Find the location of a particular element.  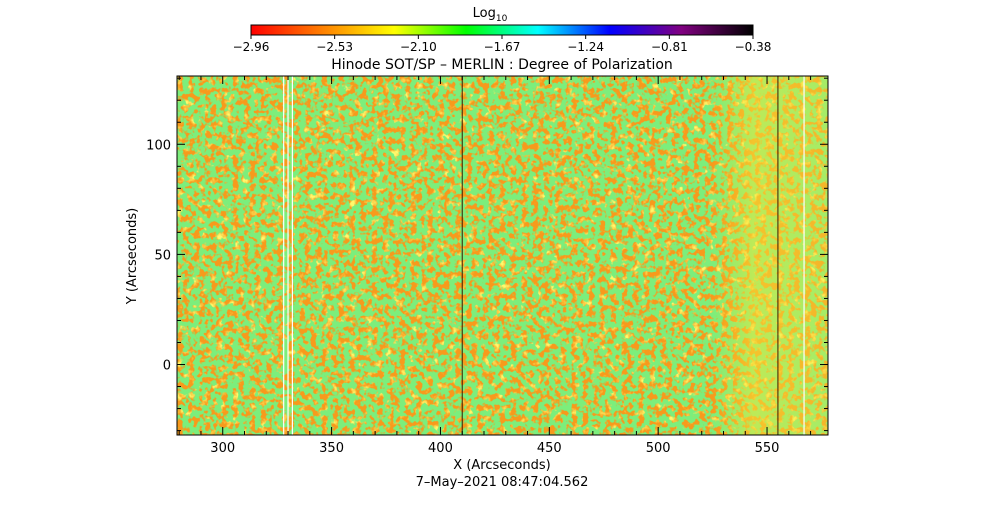

colorbar-gradient is located at coordinates (502, 30).